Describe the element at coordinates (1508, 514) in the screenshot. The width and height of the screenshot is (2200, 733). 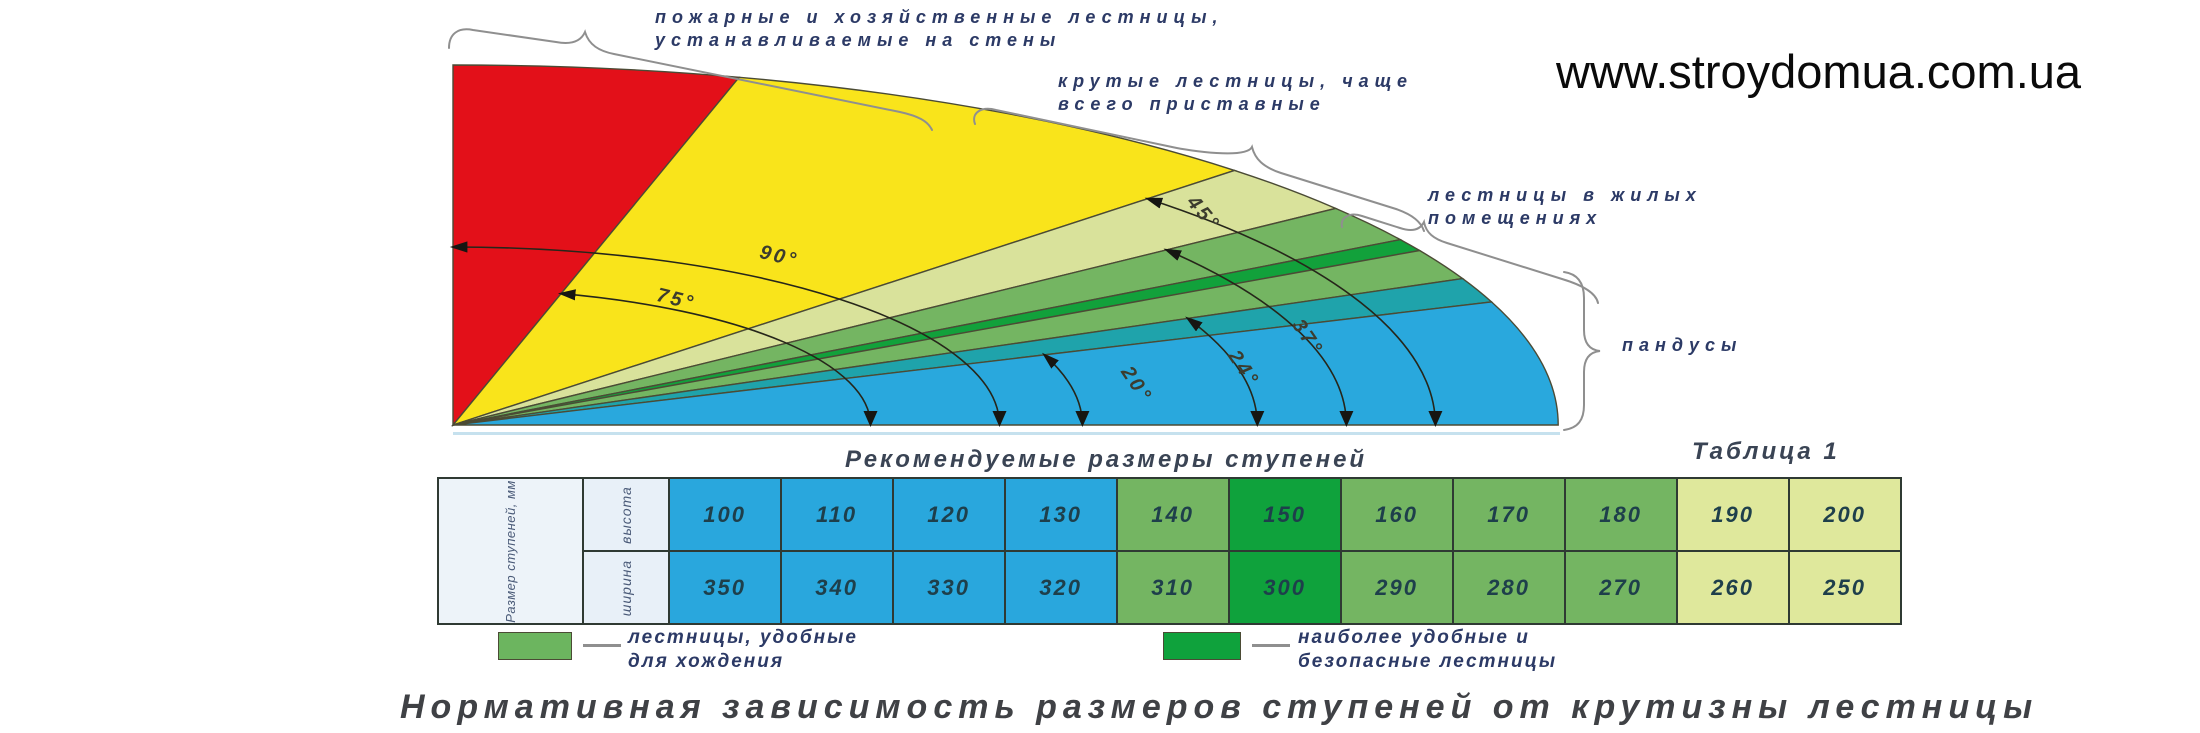
I see `step-height-cell: 170` at that location.